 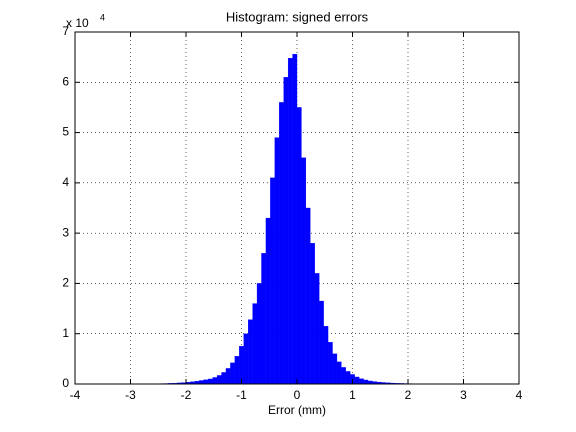 What do you see at coordinates (297, 16) in the screenshot?
I see `chart-title: Histogram: signed errors` at bounding box center [297, 16].